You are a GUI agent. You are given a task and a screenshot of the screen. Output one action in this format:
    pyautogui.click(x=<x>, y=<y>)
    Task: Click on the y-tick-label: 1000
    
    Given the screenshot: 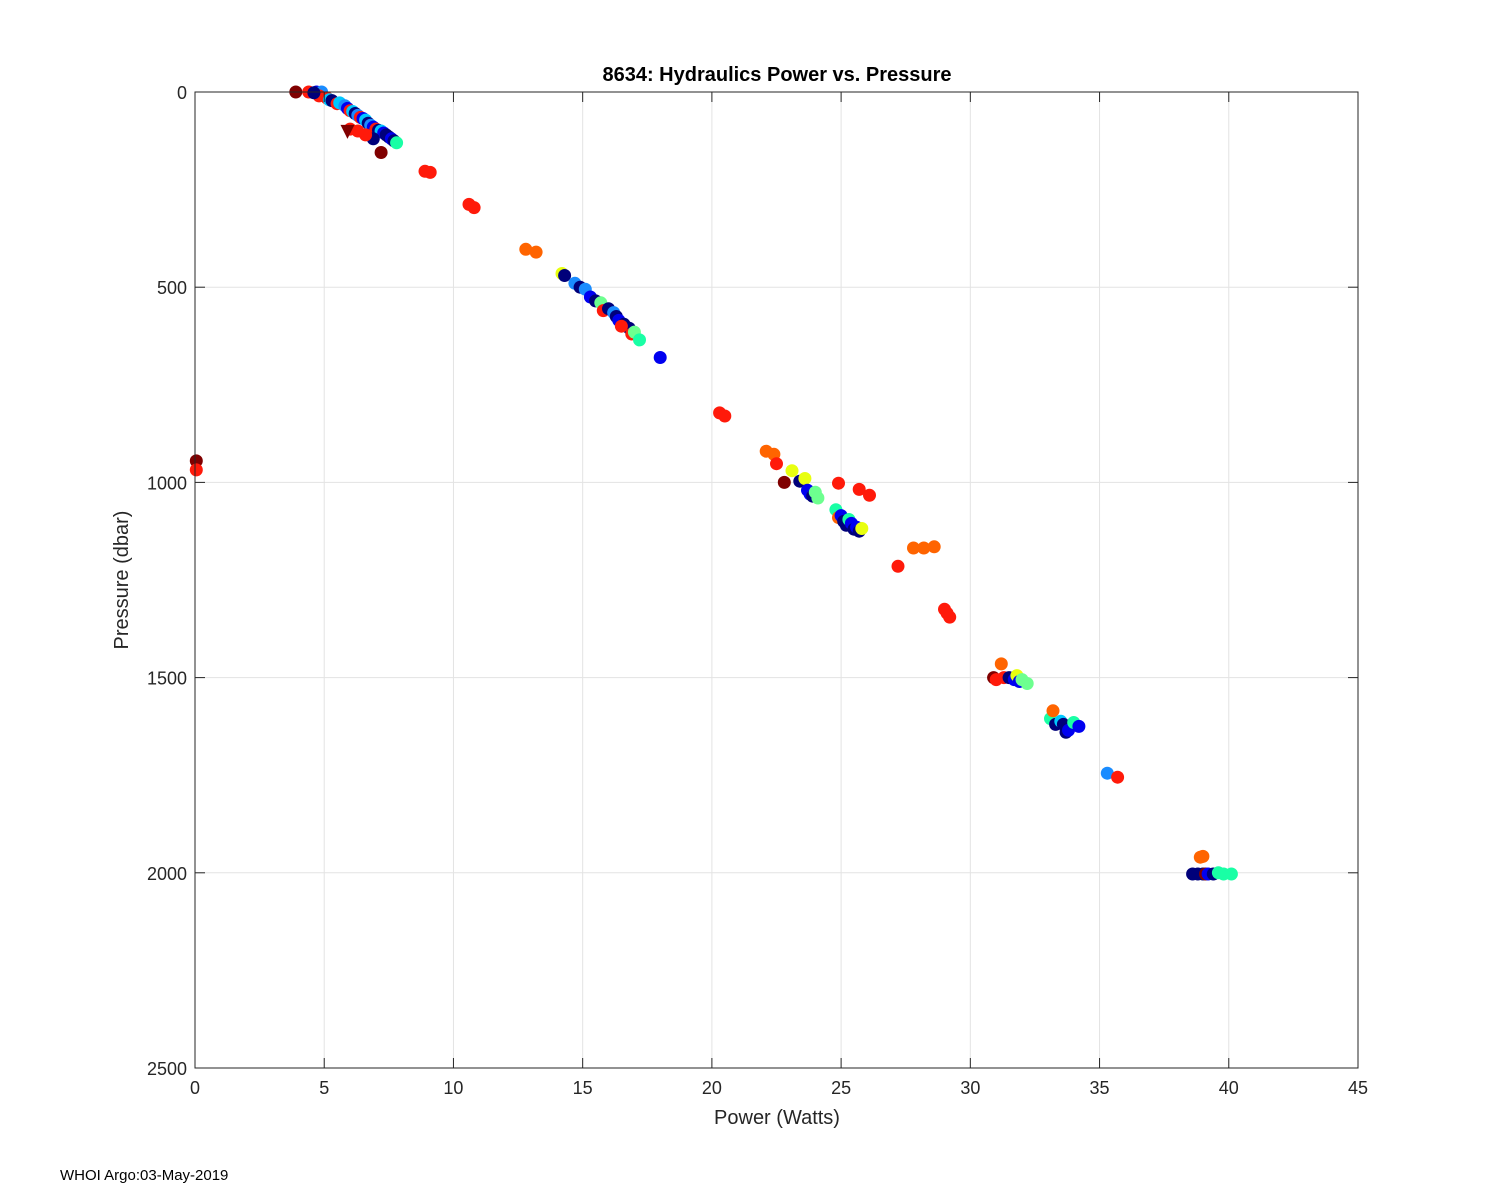 What is the action you would take?
    pyautogui.click(x=167, y=483)
    